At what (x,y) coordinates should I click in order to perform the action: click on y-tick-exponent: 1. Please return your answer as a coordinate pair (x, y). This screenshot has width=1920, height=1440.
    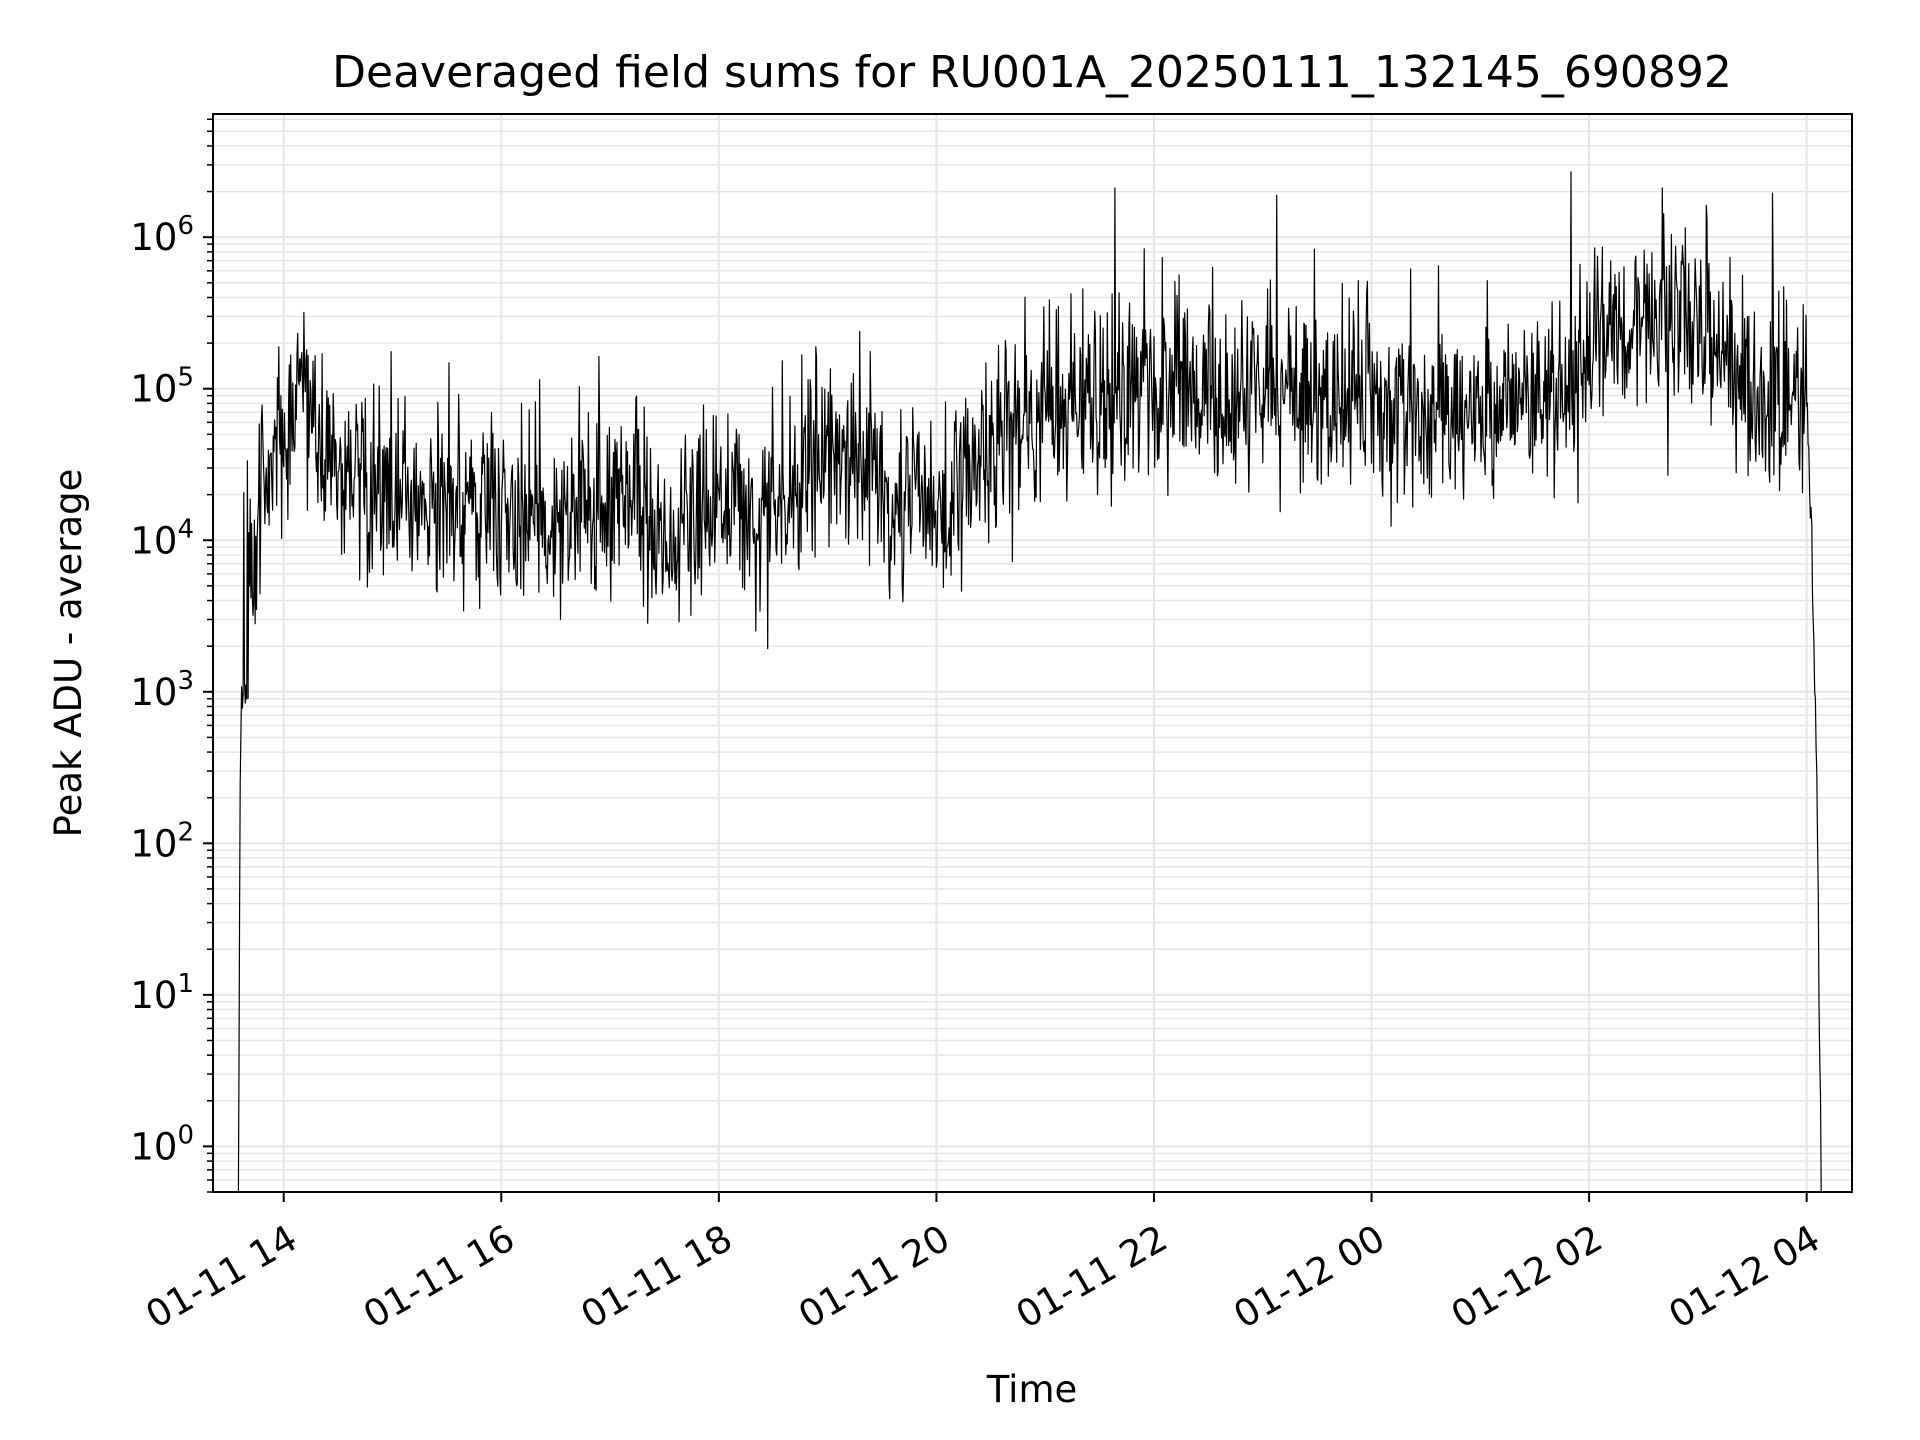
    Looking at the image, I should click on (185, 984).